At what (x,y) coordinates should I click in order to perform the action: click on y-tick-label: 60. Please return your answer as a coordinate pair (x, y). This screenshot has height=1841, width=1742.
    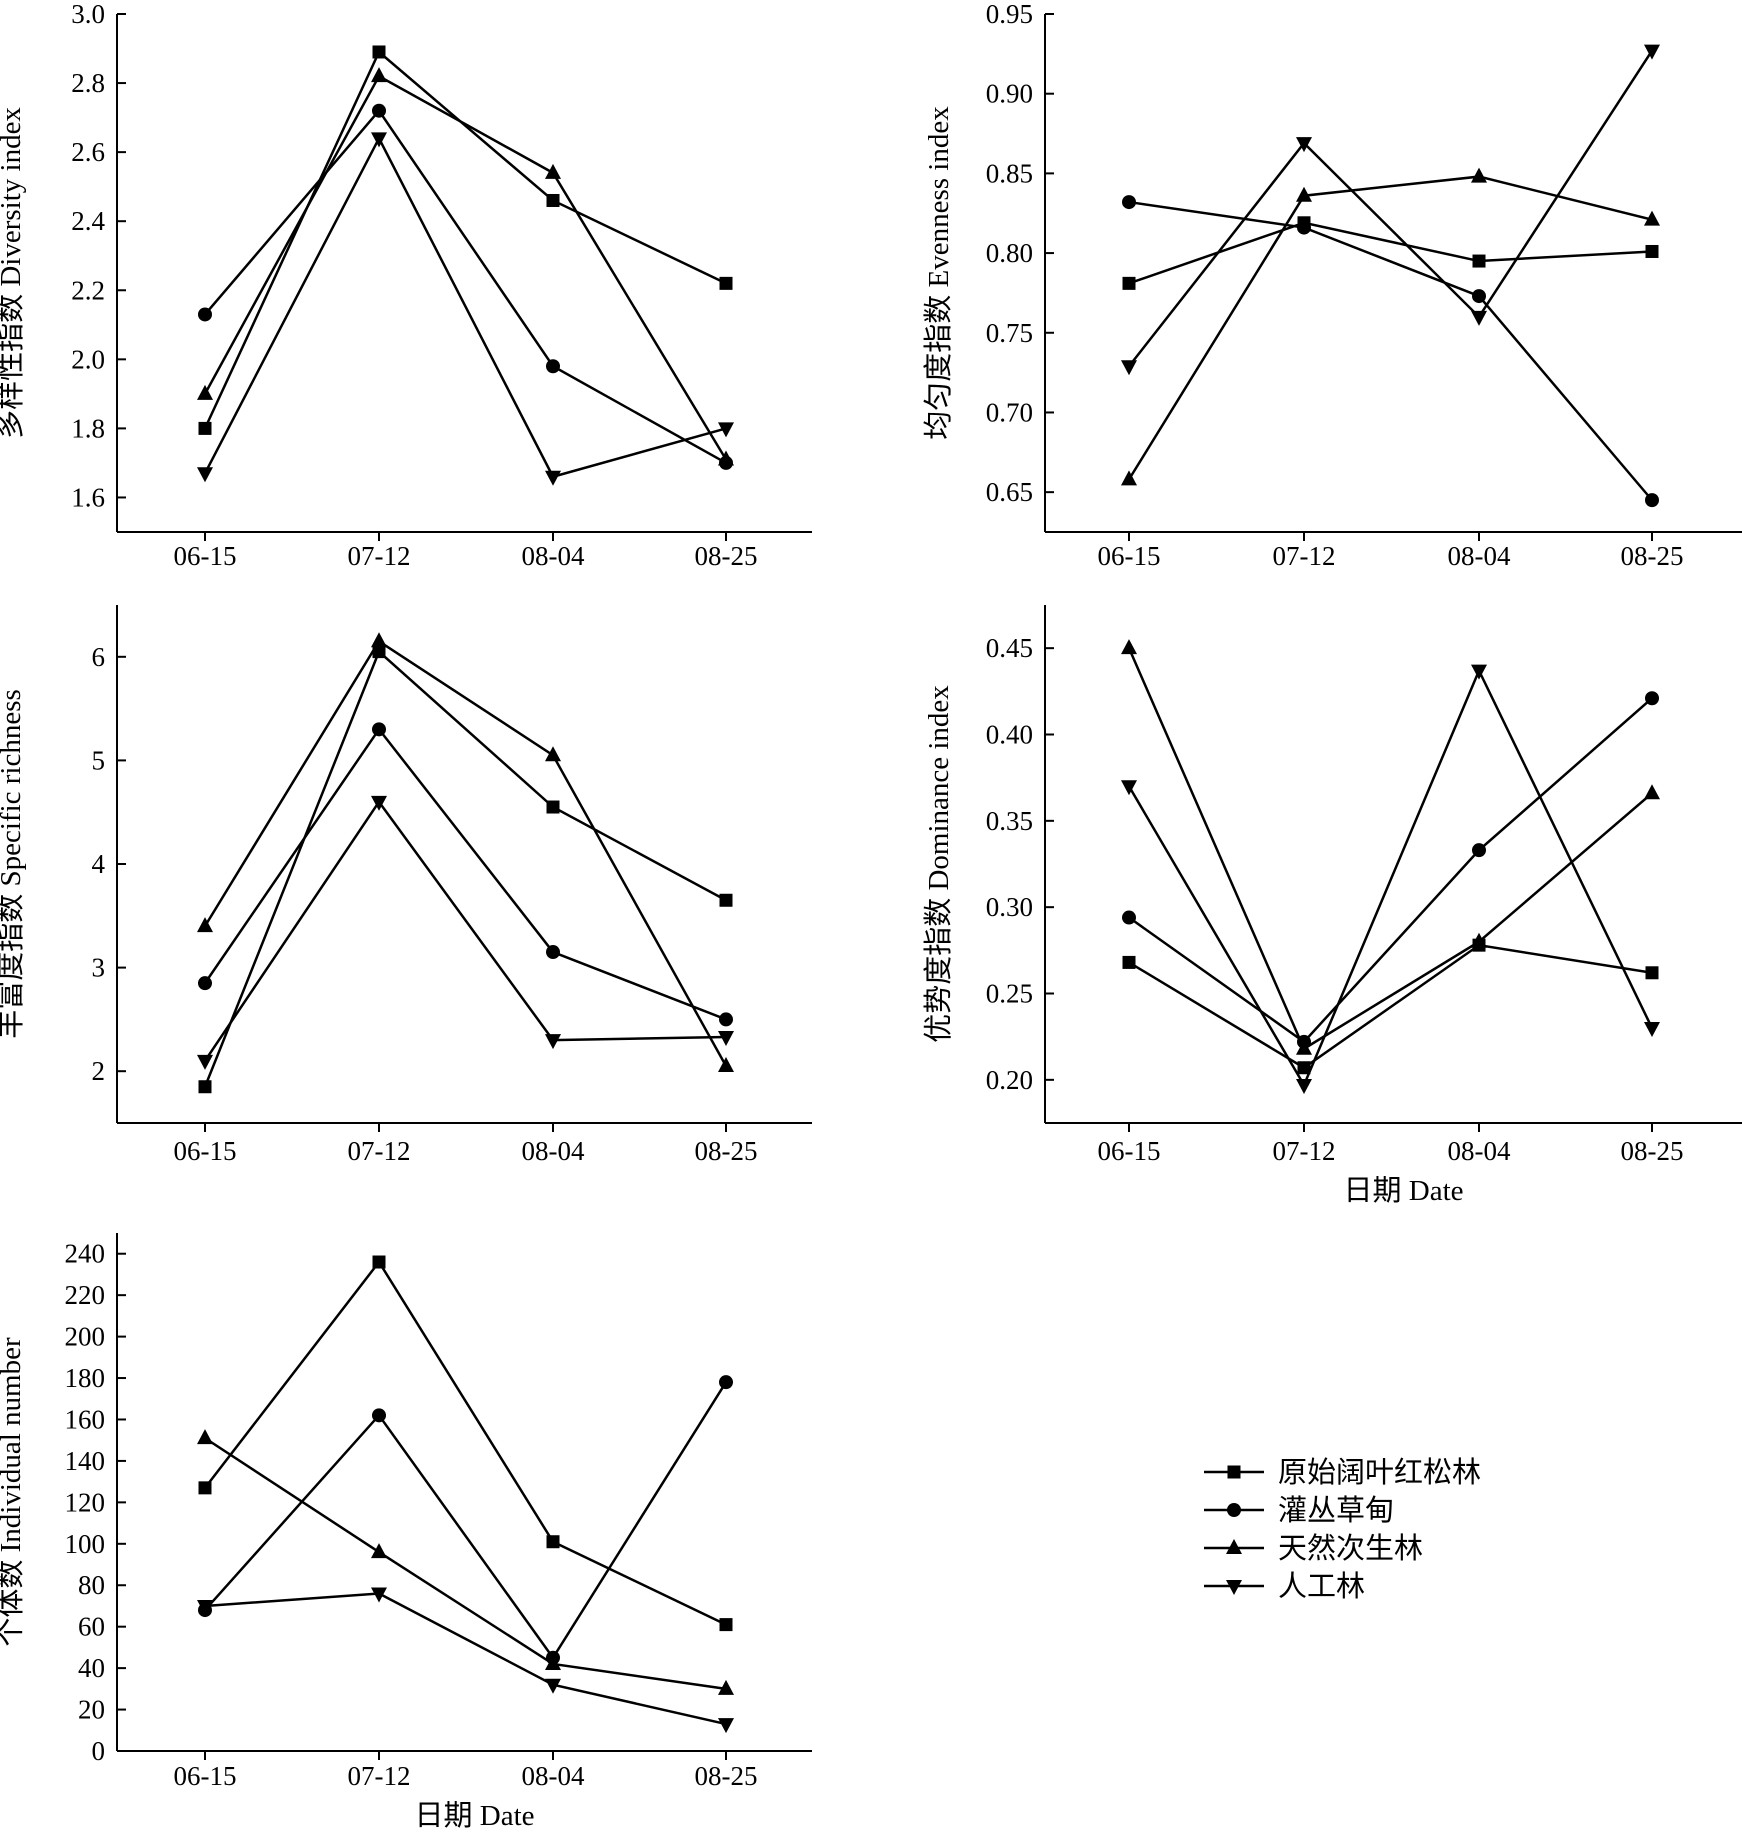
    Looking at the image, I should click on (91, 1627).